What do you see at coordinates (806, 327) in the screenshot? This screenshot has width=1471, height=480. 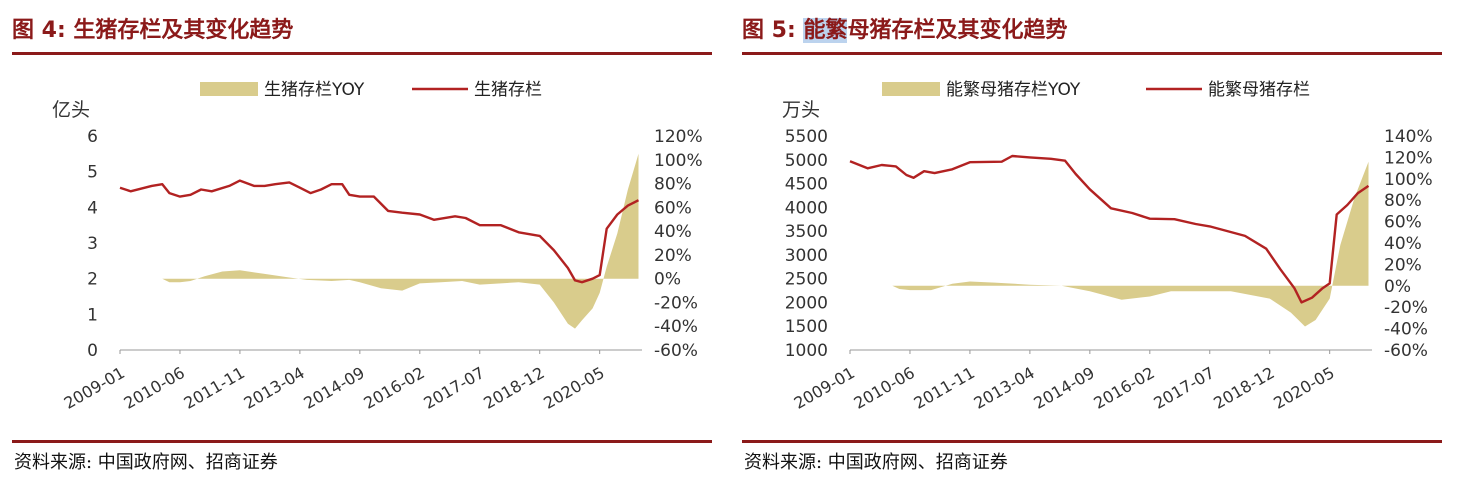 I see `left-tick-label: 1500` at bounding box center [806, 327].